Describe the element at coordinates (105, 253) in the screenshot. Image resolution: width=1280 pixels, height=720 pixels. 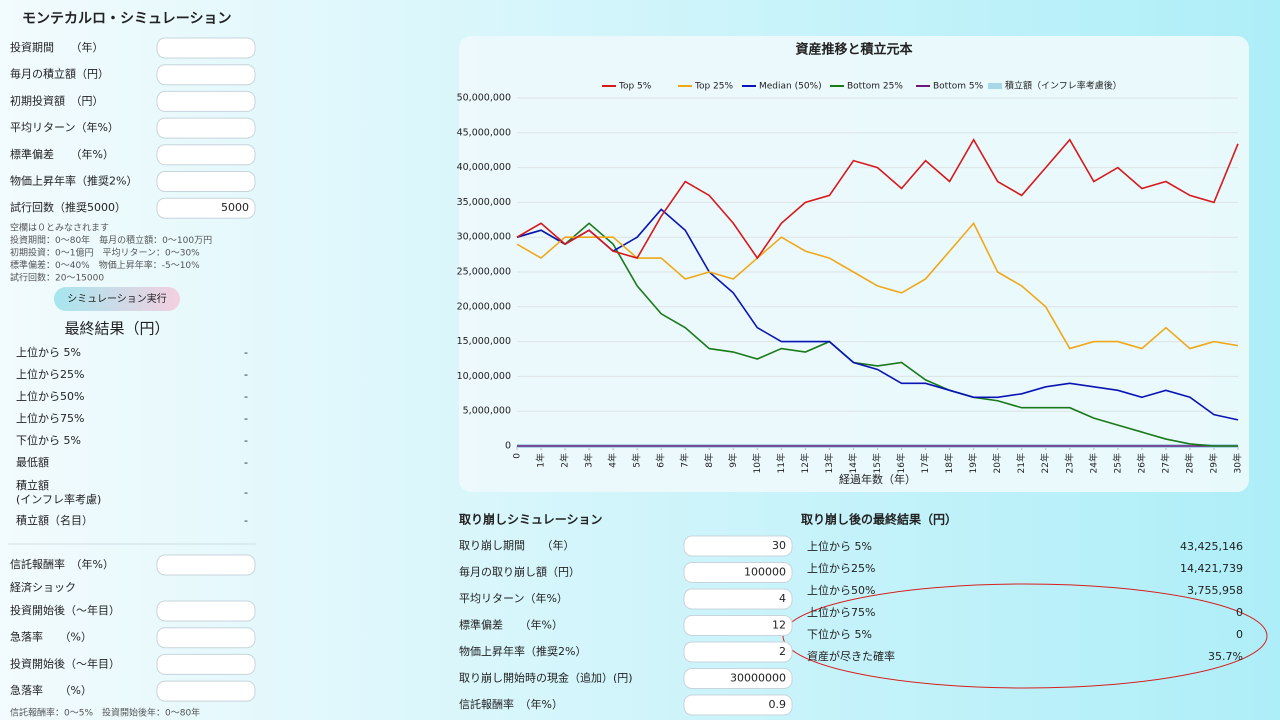
I see `note: 初期投資：0～1億円 平均リターン：0～30%` at that location.